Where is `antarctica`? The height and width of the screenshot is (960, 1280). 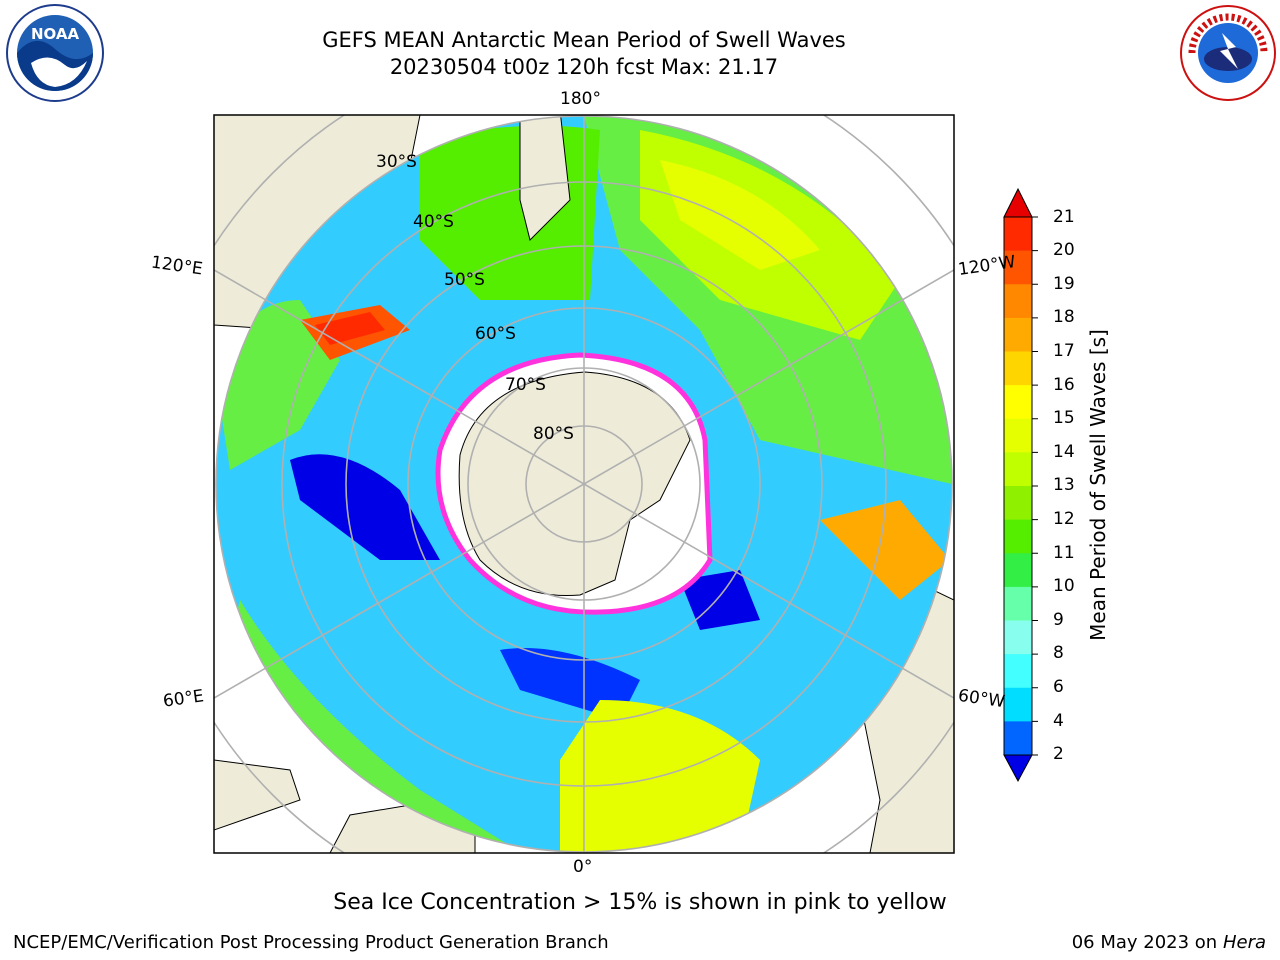 antarctica is located at coordinates (574, 483).